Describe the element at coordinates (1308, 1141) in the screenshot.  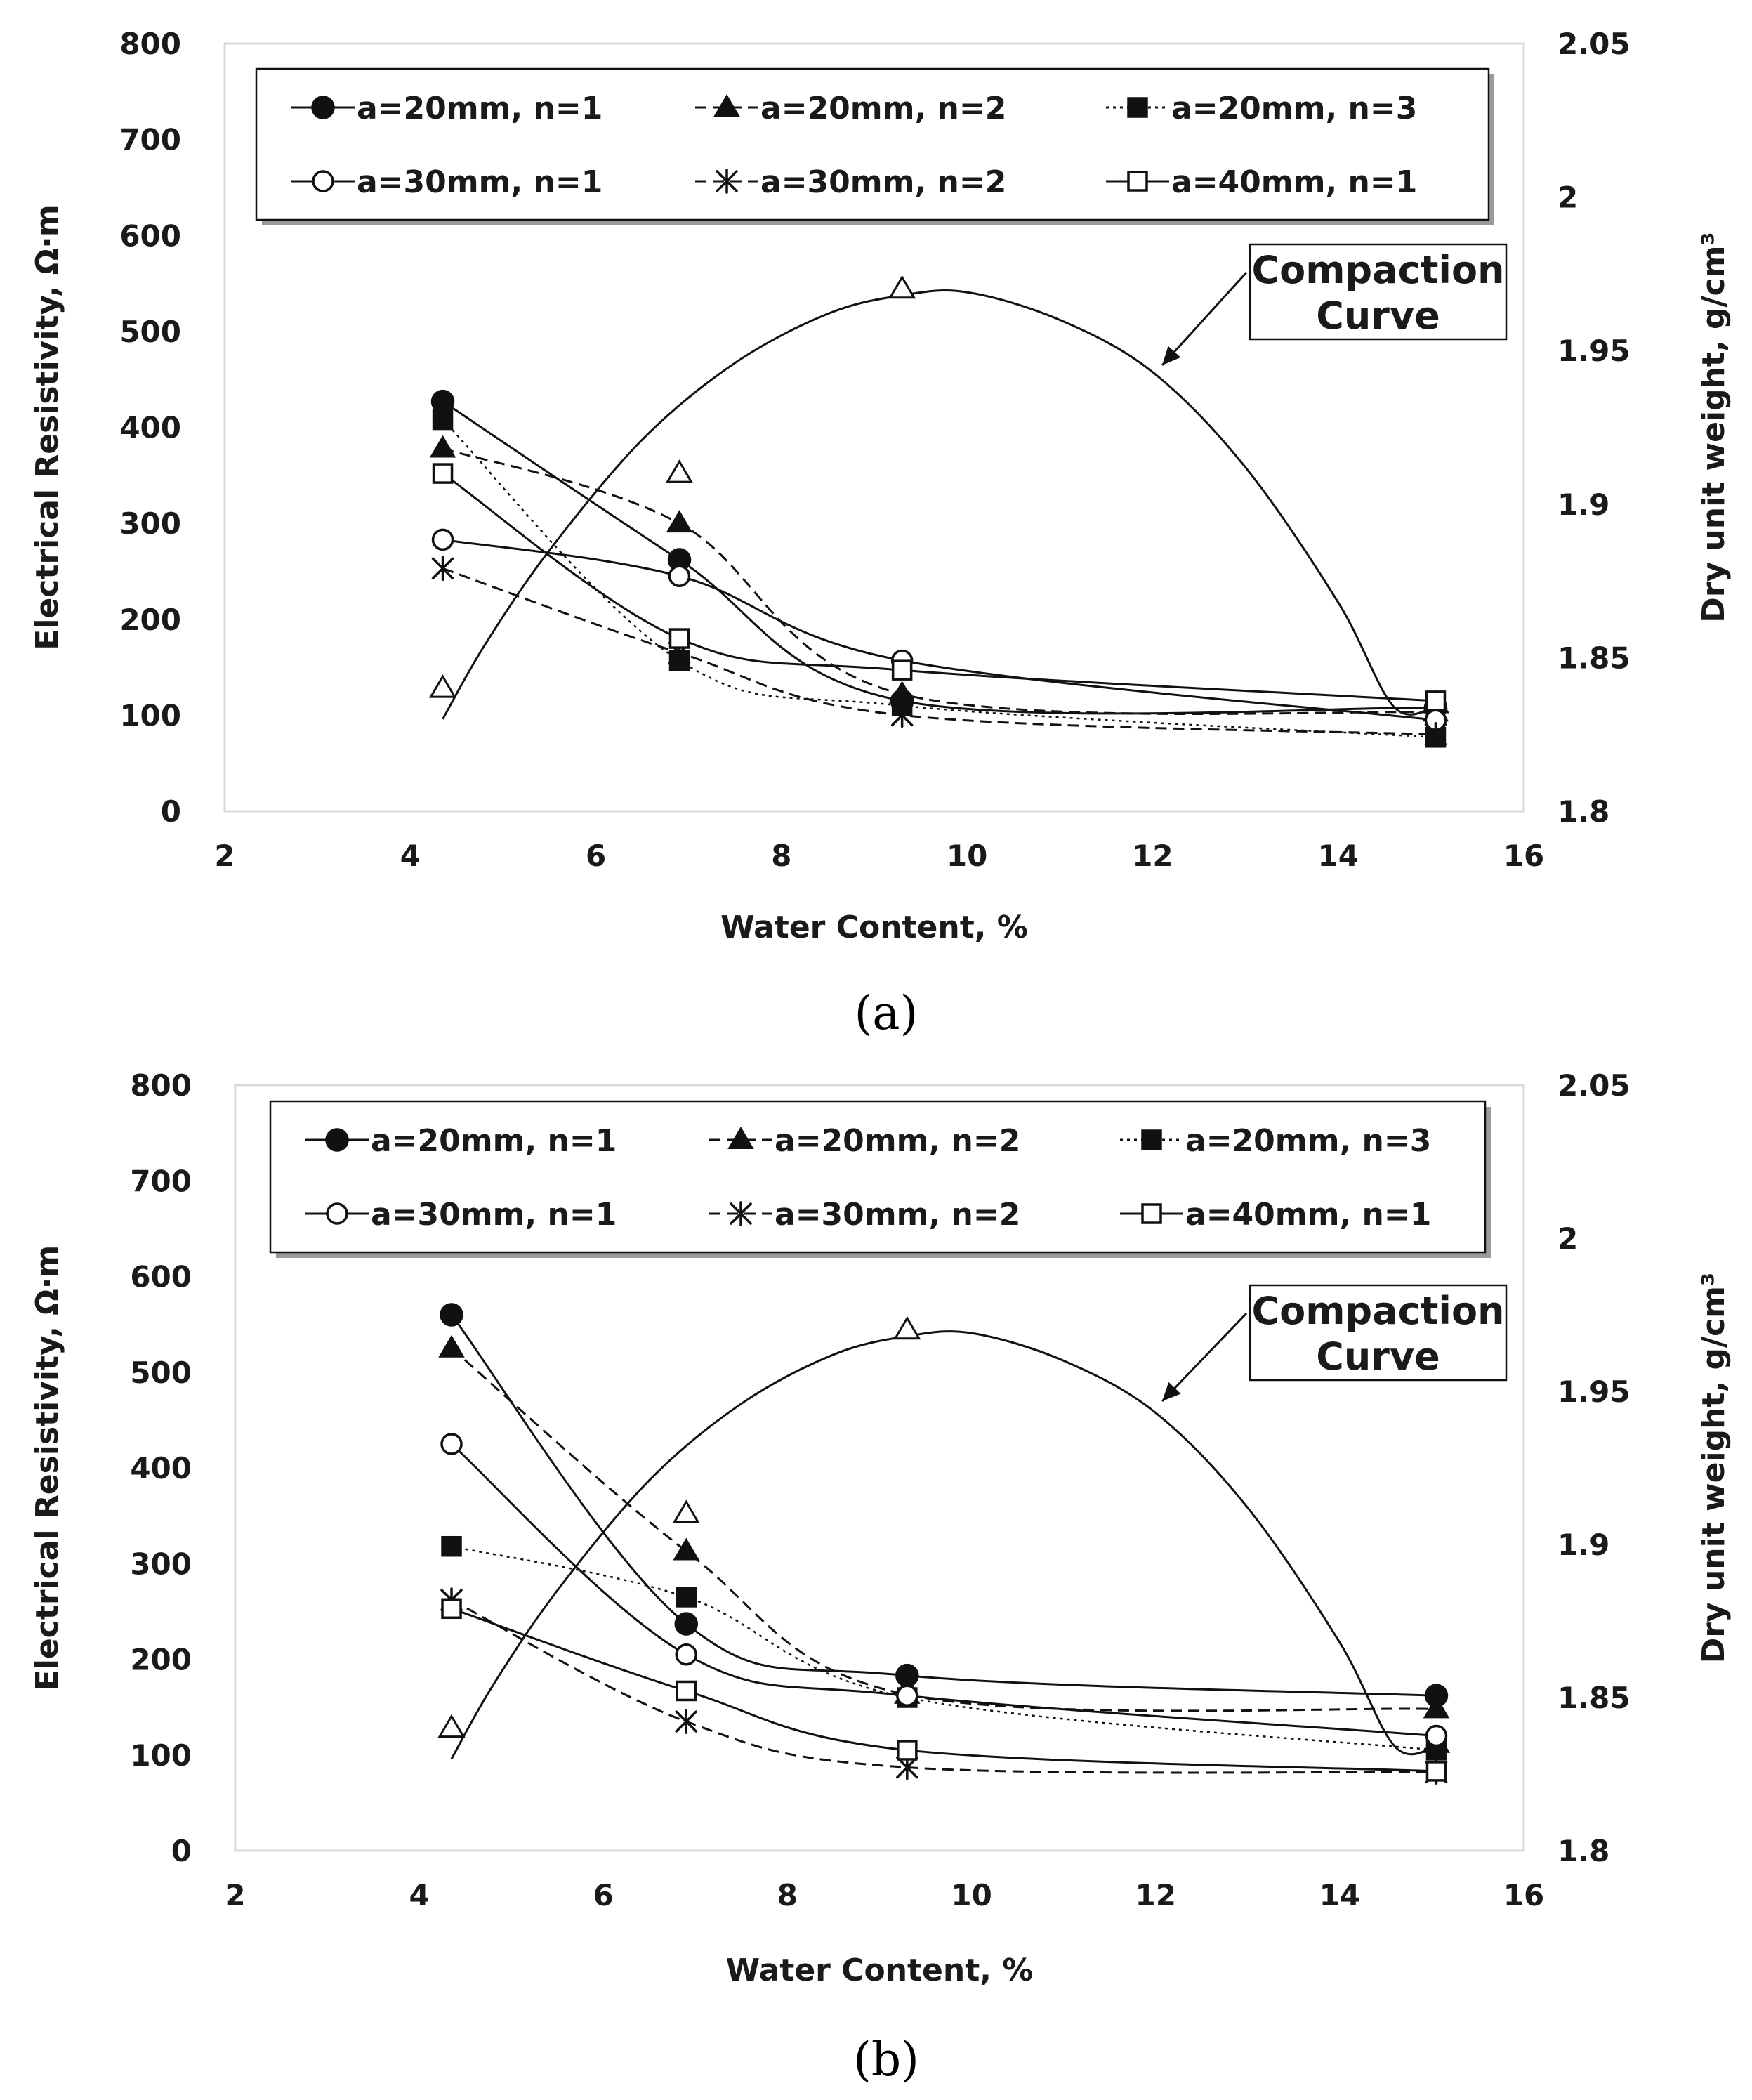
I see `legend-label: a=20mm, n=3` at that location.